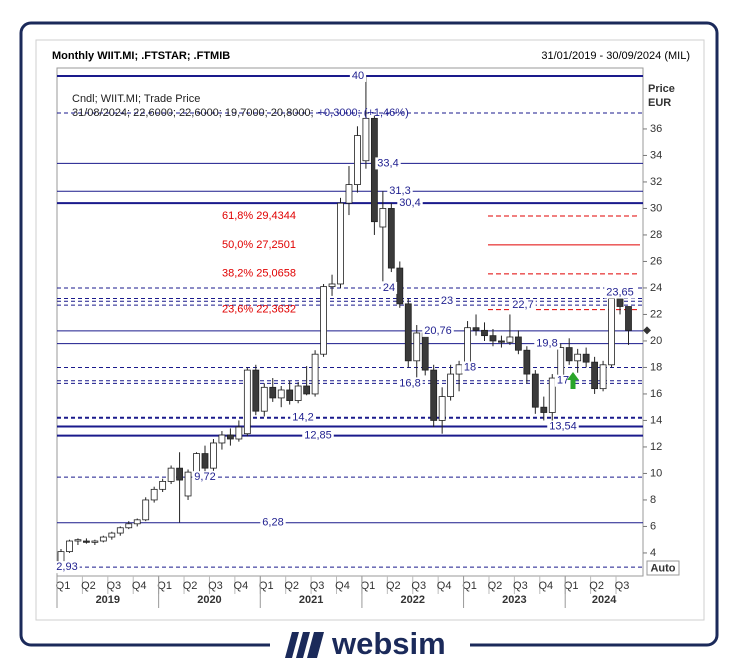 The height and width of the screenshot is (668, 740). Describe the element at coordinates (656, 367) in the screenshot. I see `y-tick-label: 18` at that location.